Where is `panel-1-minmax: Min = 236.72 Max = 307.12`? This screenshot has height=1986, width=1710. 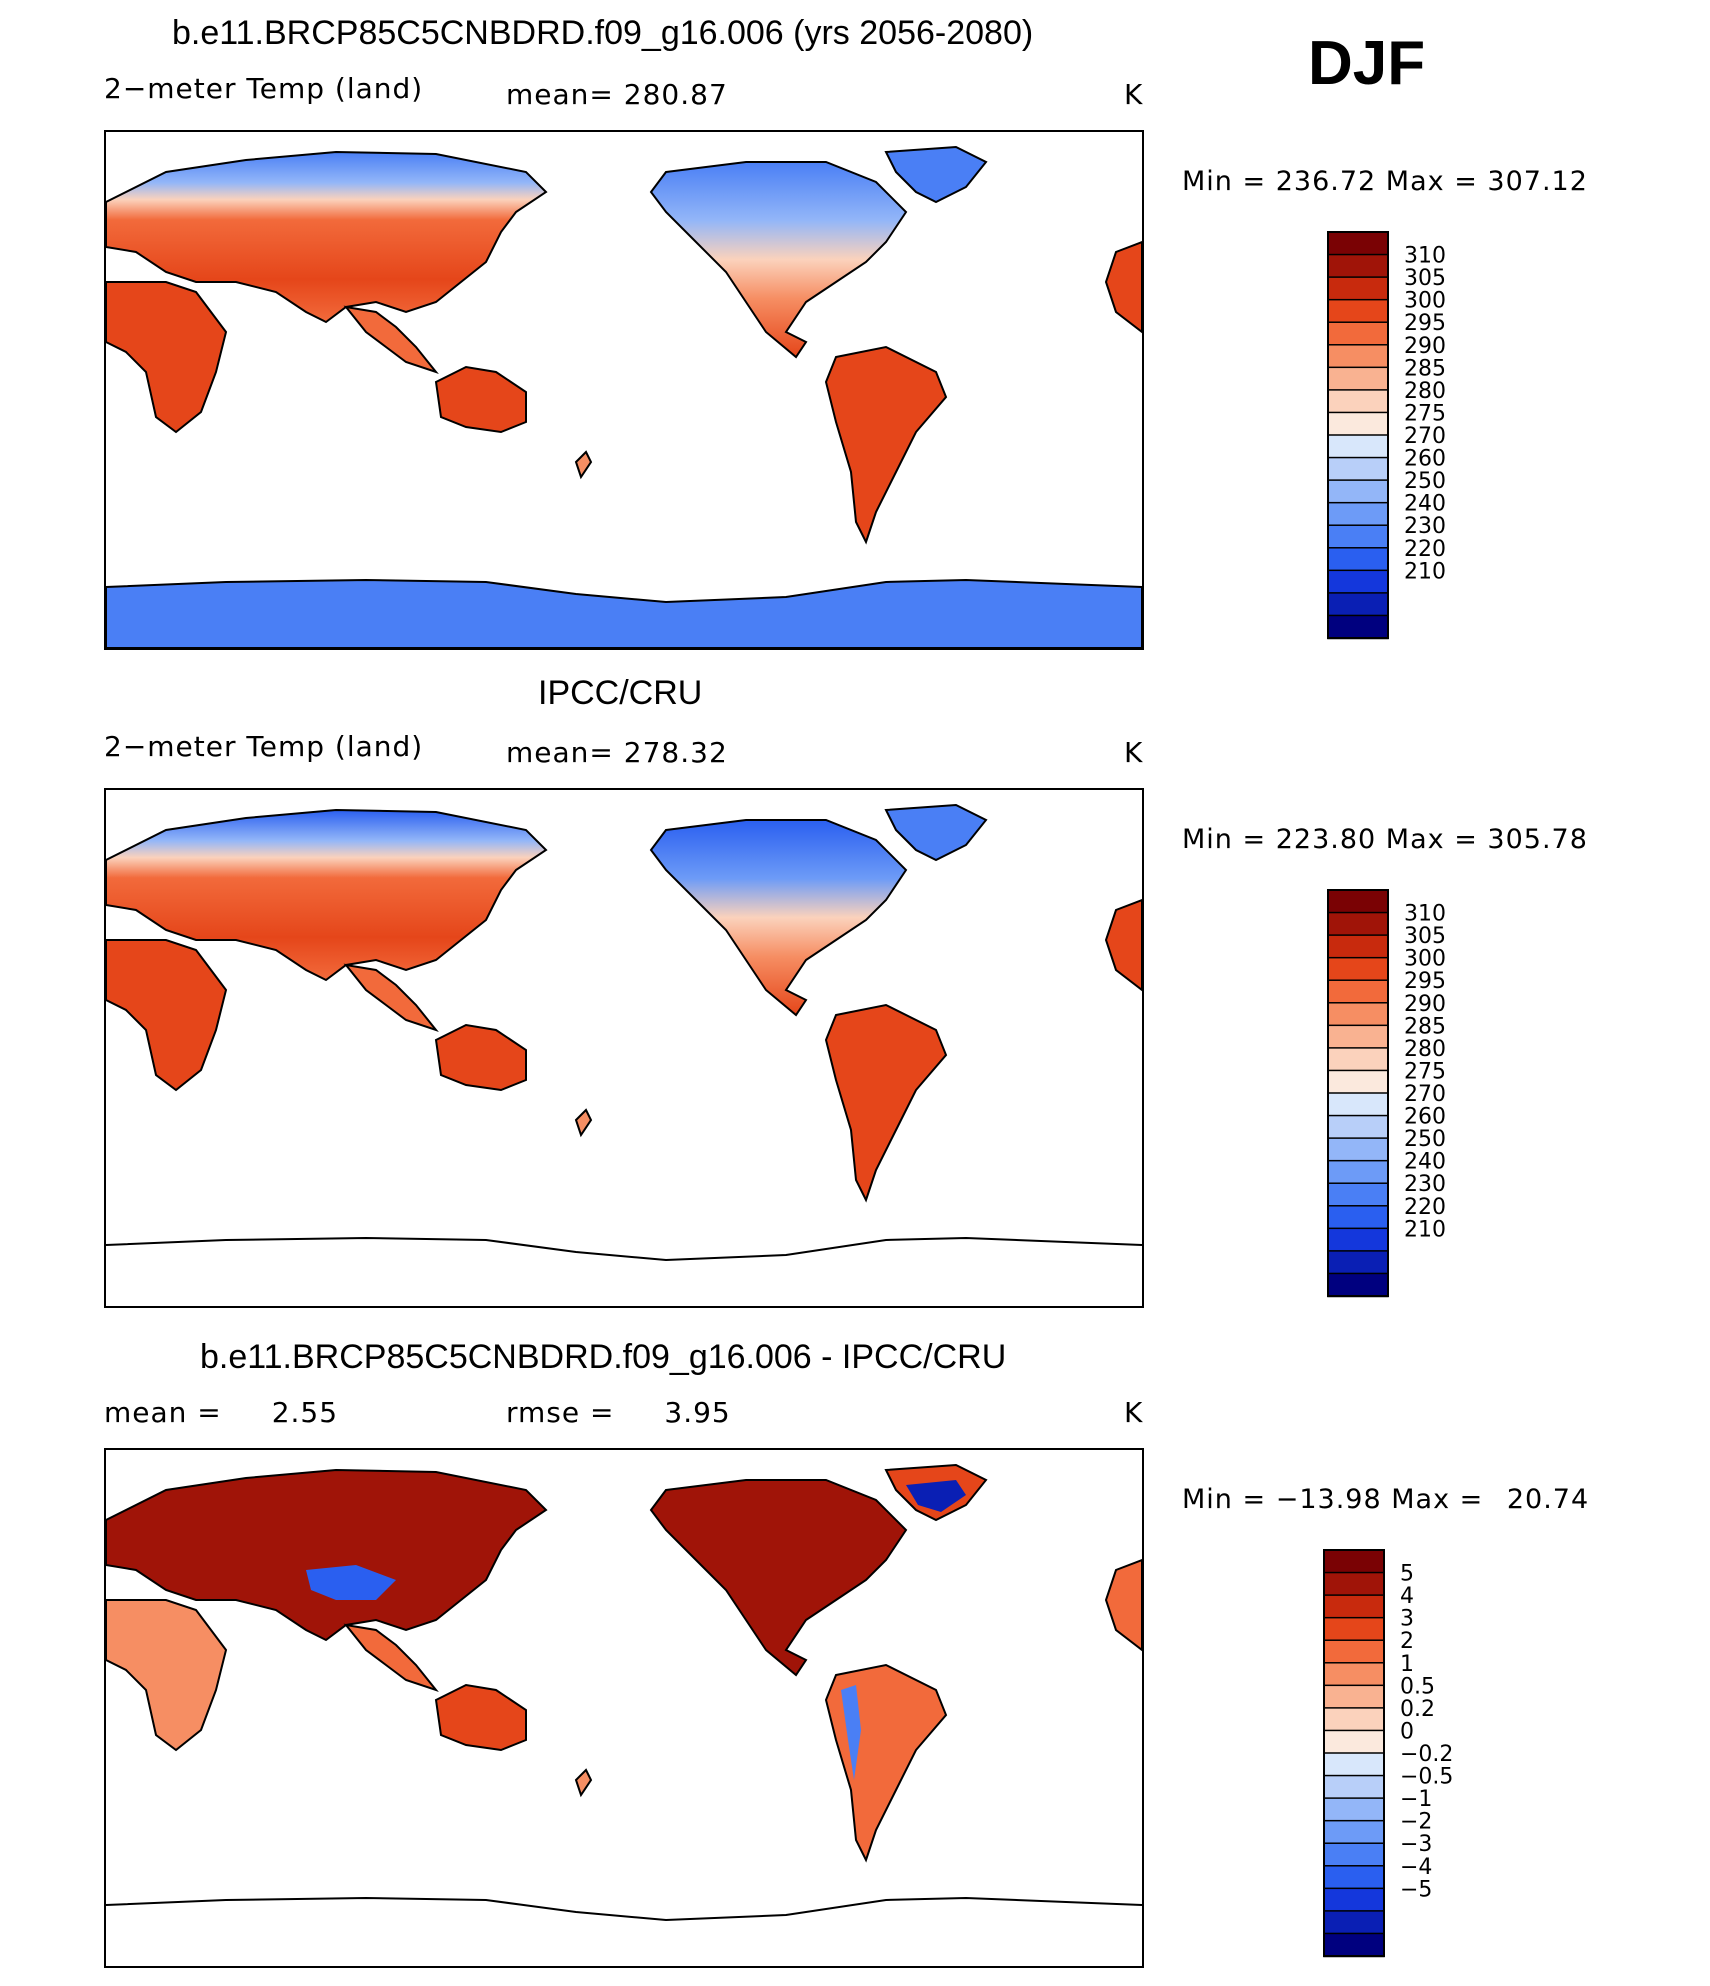
panel-1-minmax: Min = 236.72 Max = 307.12 is located at coordinates (1385, 181).